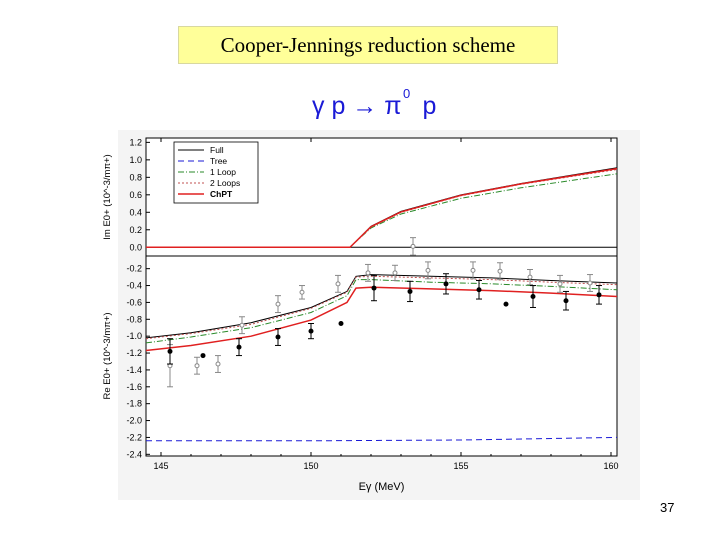 The height and width of the screenshot is (540, 720). Describe the element at coordinates (374, 106) in the screenshot. I see `reaction-text: γ p → π p` at that location.